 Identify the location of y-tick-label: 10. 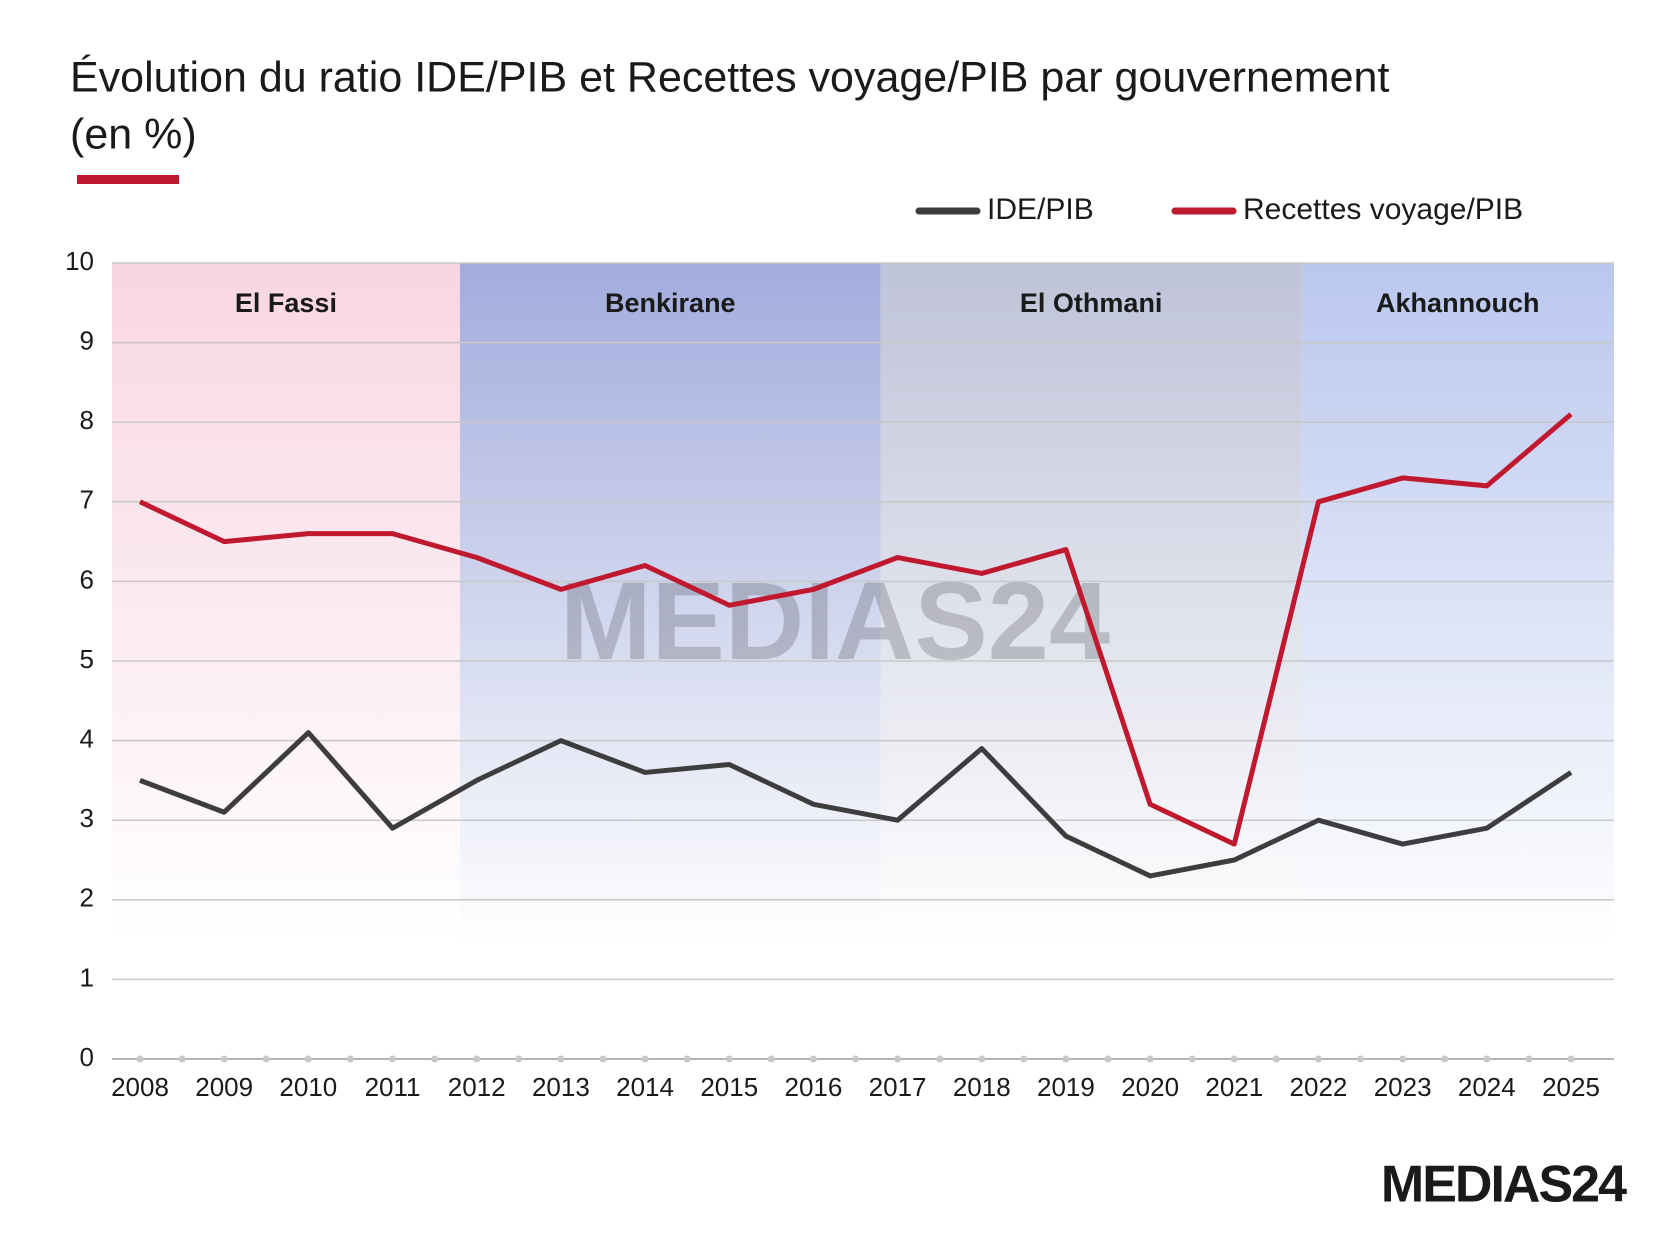
(79, 261).